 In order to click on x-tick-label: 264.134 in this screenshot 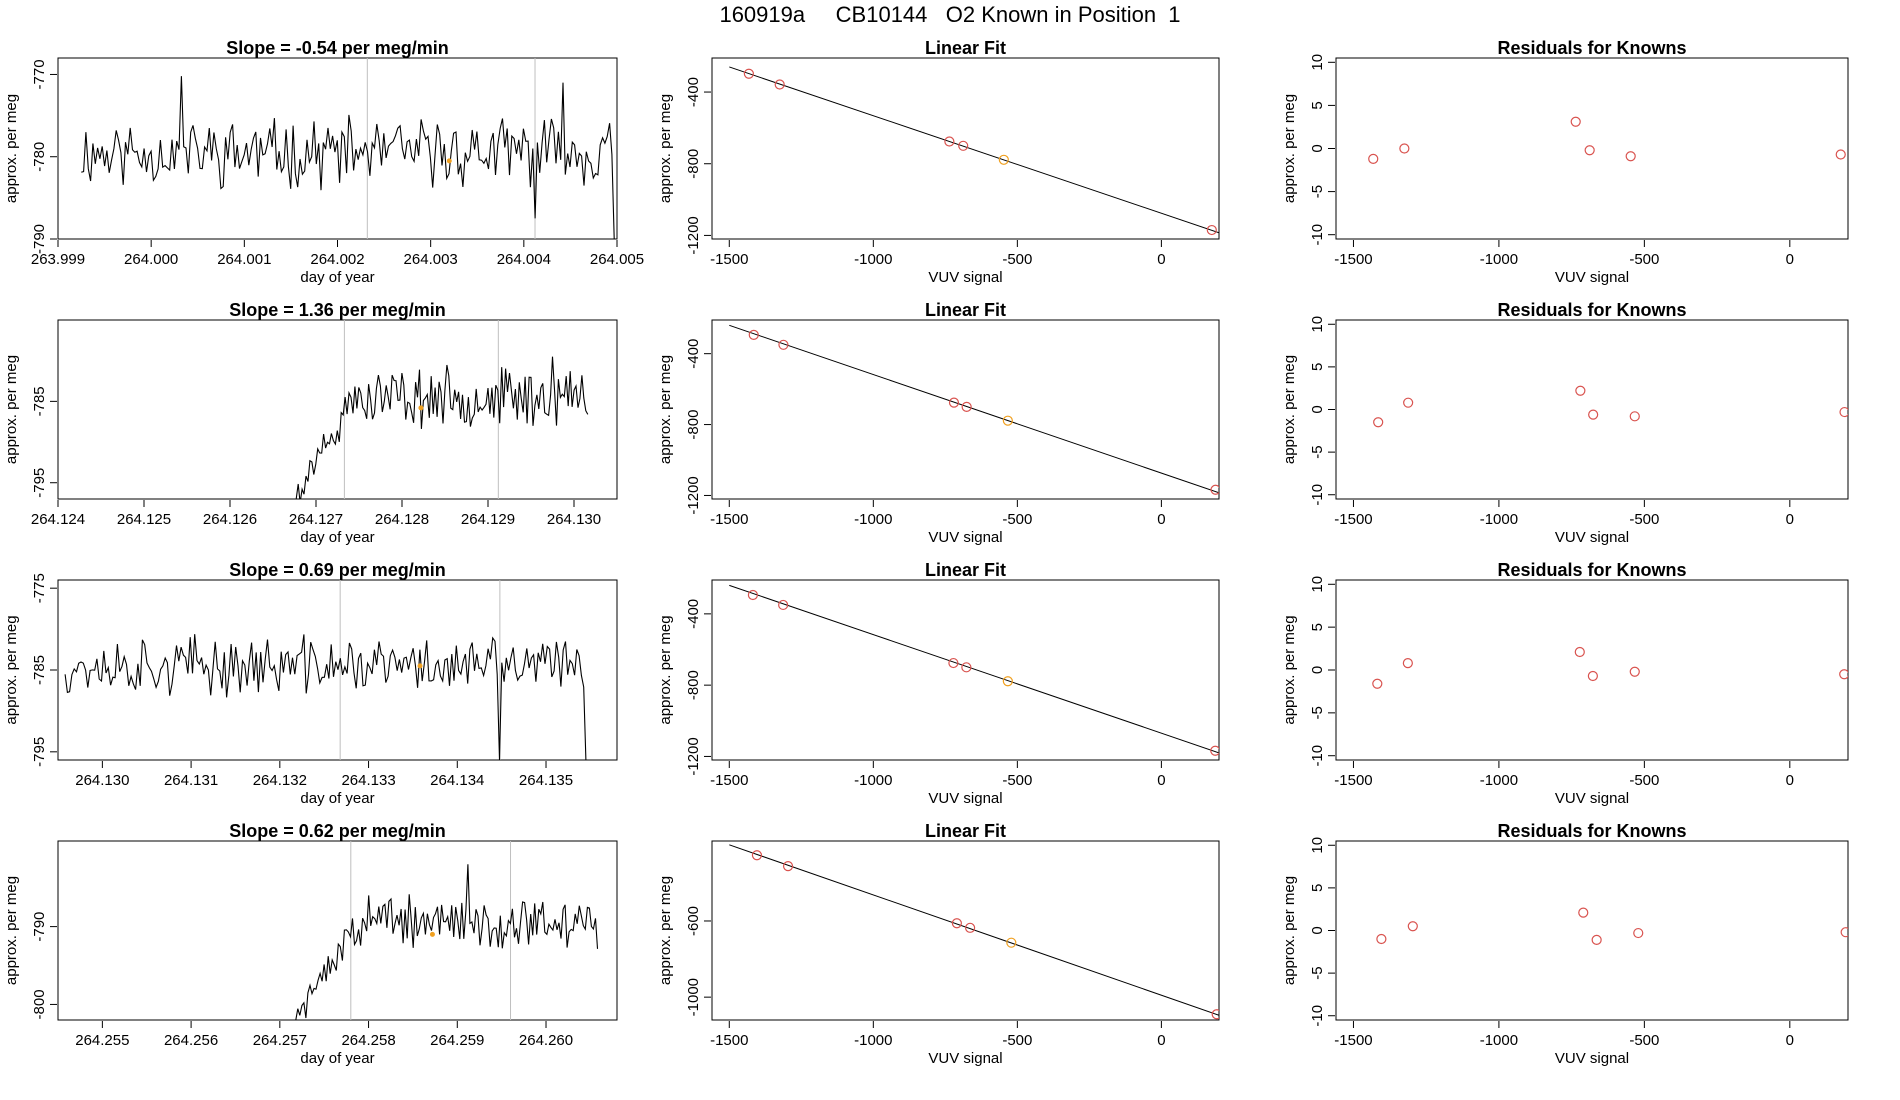, I will do `click(457, 780)`.